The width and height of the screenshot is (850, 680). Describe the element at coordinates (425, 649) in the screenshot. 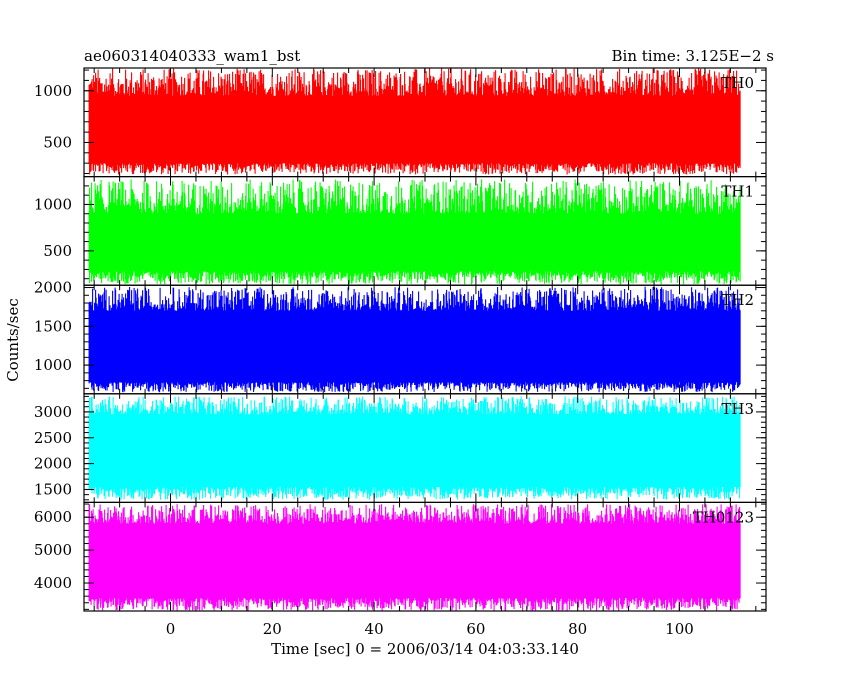

I see `x-axis-label: Time [sec] 0 = 2006/03/14 04:03:33.140` at that location.